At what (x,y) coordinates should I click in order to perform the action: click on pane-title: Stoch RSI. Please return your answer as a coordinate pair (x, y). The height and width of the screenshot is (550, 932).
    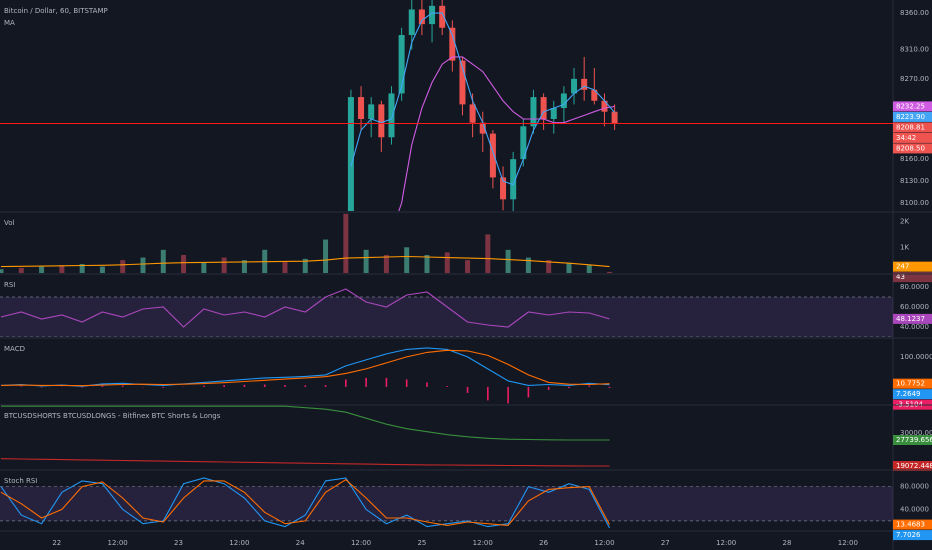
    Looking at the image, I should click on (20, 481).